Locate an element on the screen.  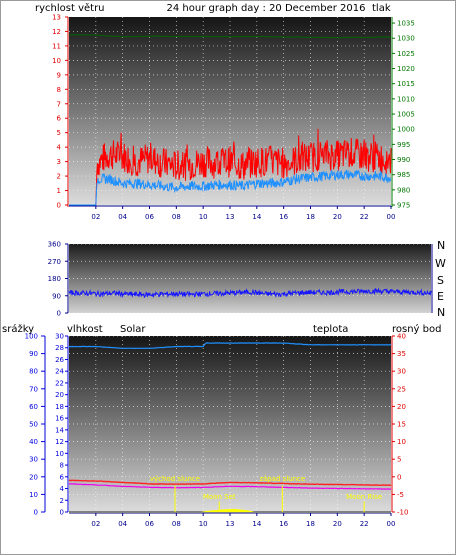
temperature-tick-label: 40 is located at coordinates (401, 337).